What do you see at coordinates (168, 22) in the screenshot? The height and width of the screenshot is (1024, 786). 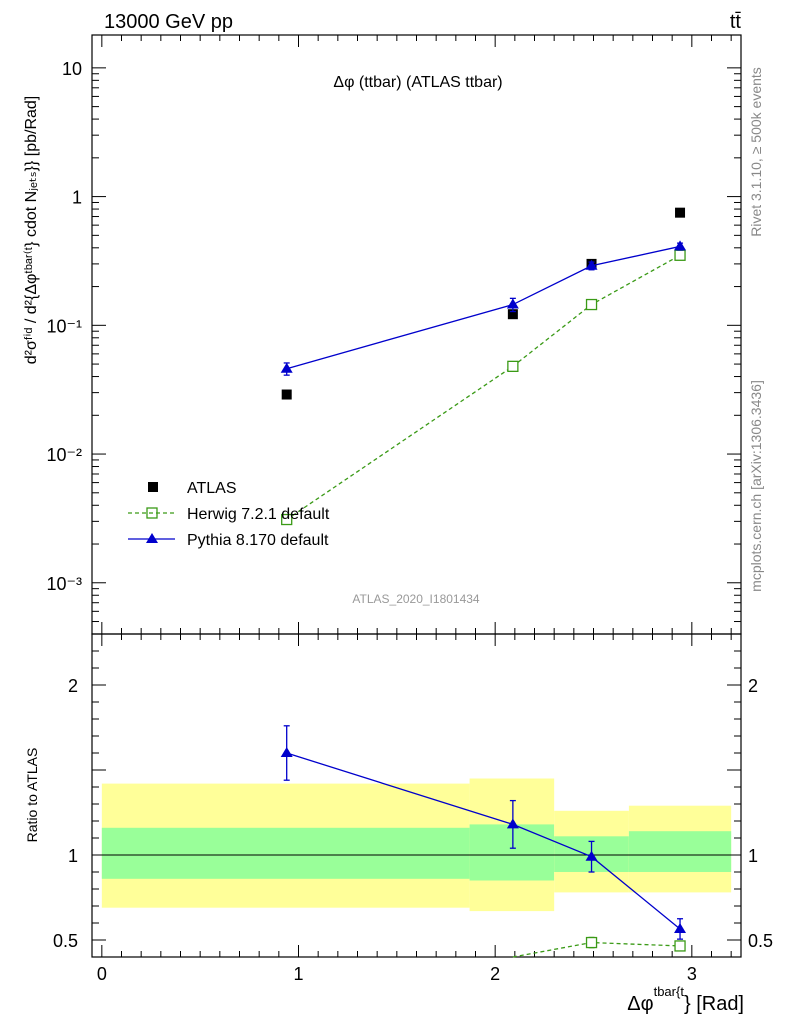 I see `header-left-label: 13000 GeV pp` at bounding box center [168, 22].